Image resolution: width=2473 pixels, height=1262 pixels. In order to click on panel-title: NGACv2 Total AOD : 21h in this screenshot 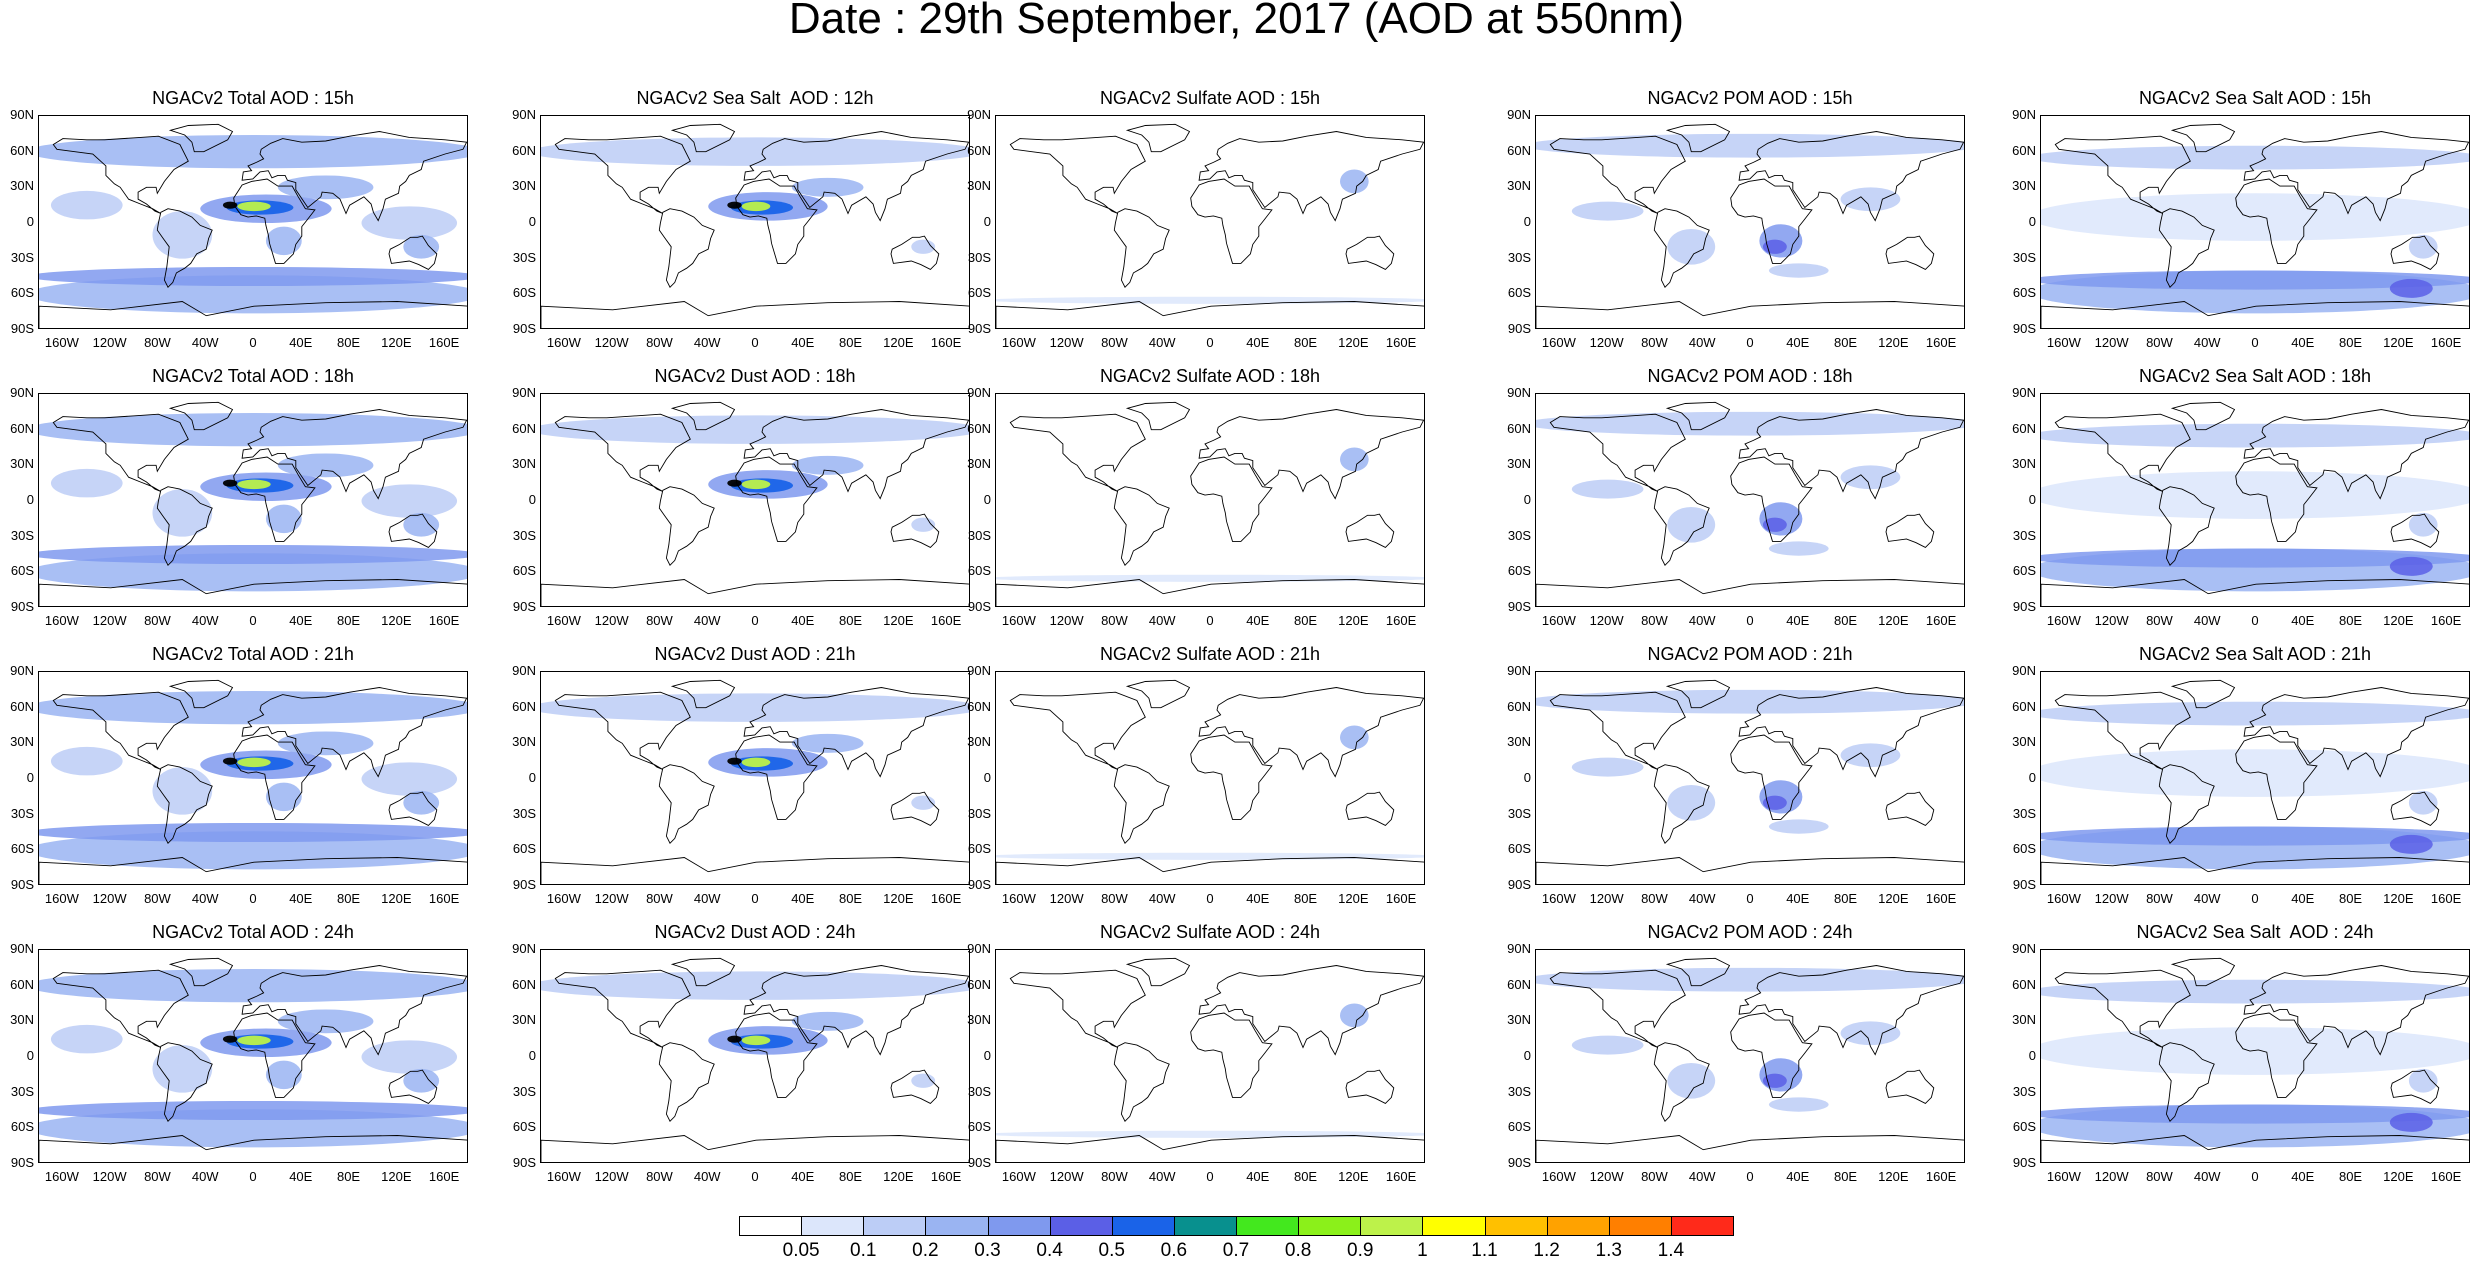, I will do `click(253, 654)`.